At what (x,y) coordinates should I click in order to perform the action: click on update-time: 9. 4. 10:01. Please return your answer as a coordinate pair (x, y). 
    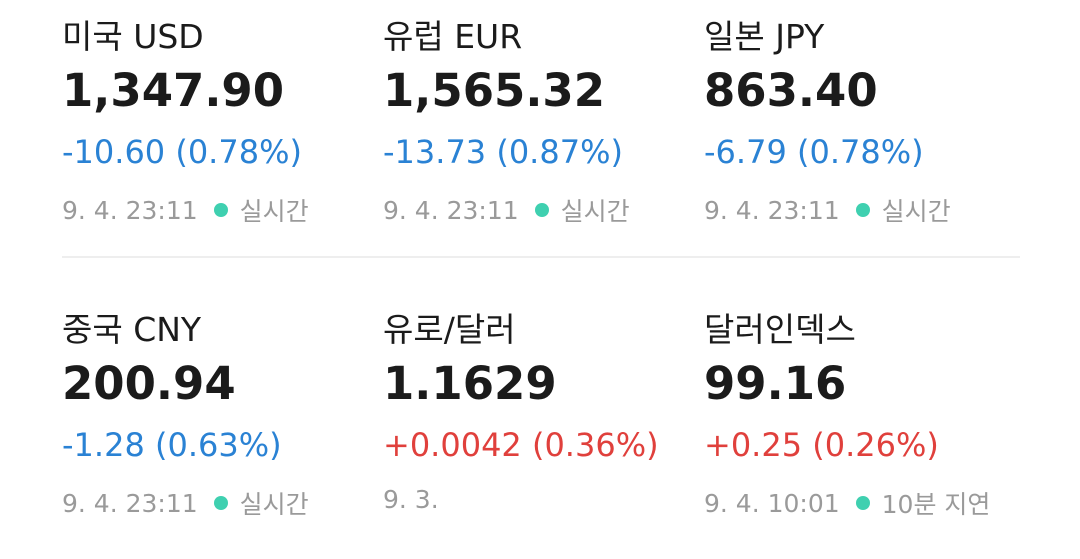
    Looking at the image, I should click on (772, 503).